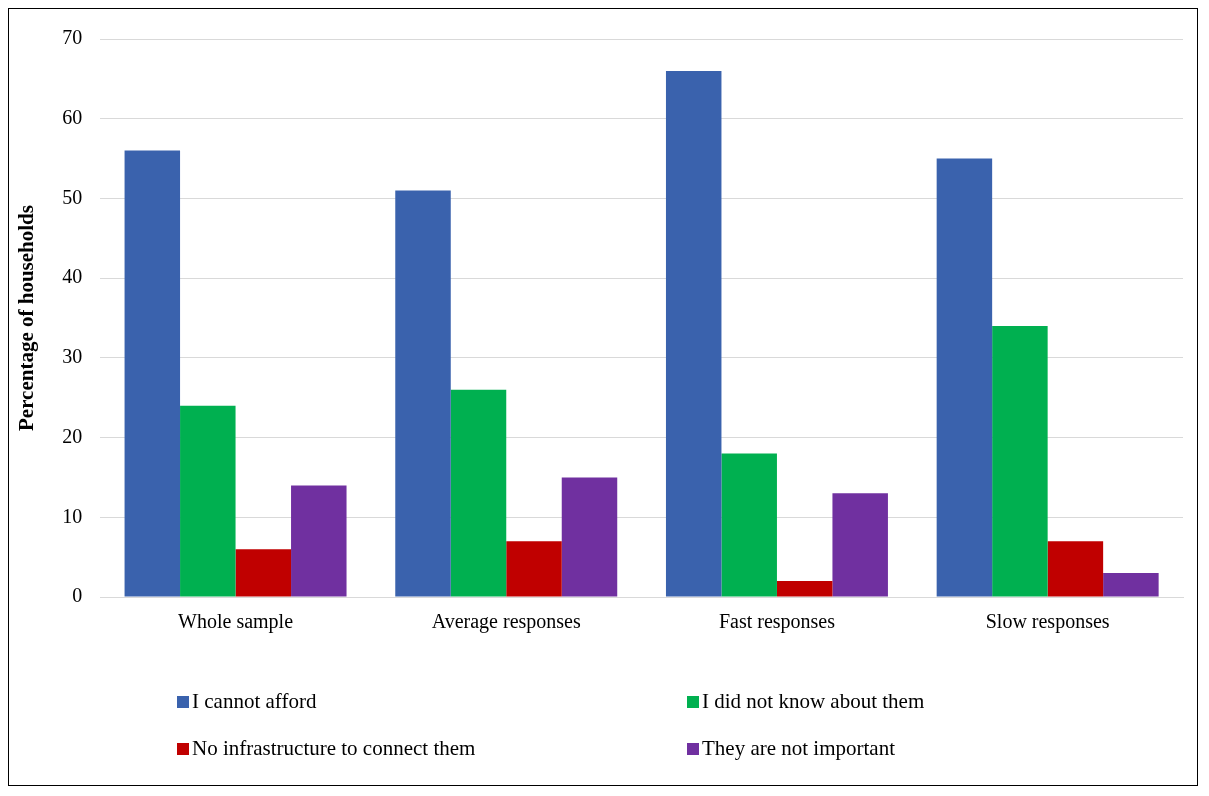  What do you see at coordinates (72, 37) in the screenshot?
I see `y-tick-label: 70` at bounding box center [72, 37].